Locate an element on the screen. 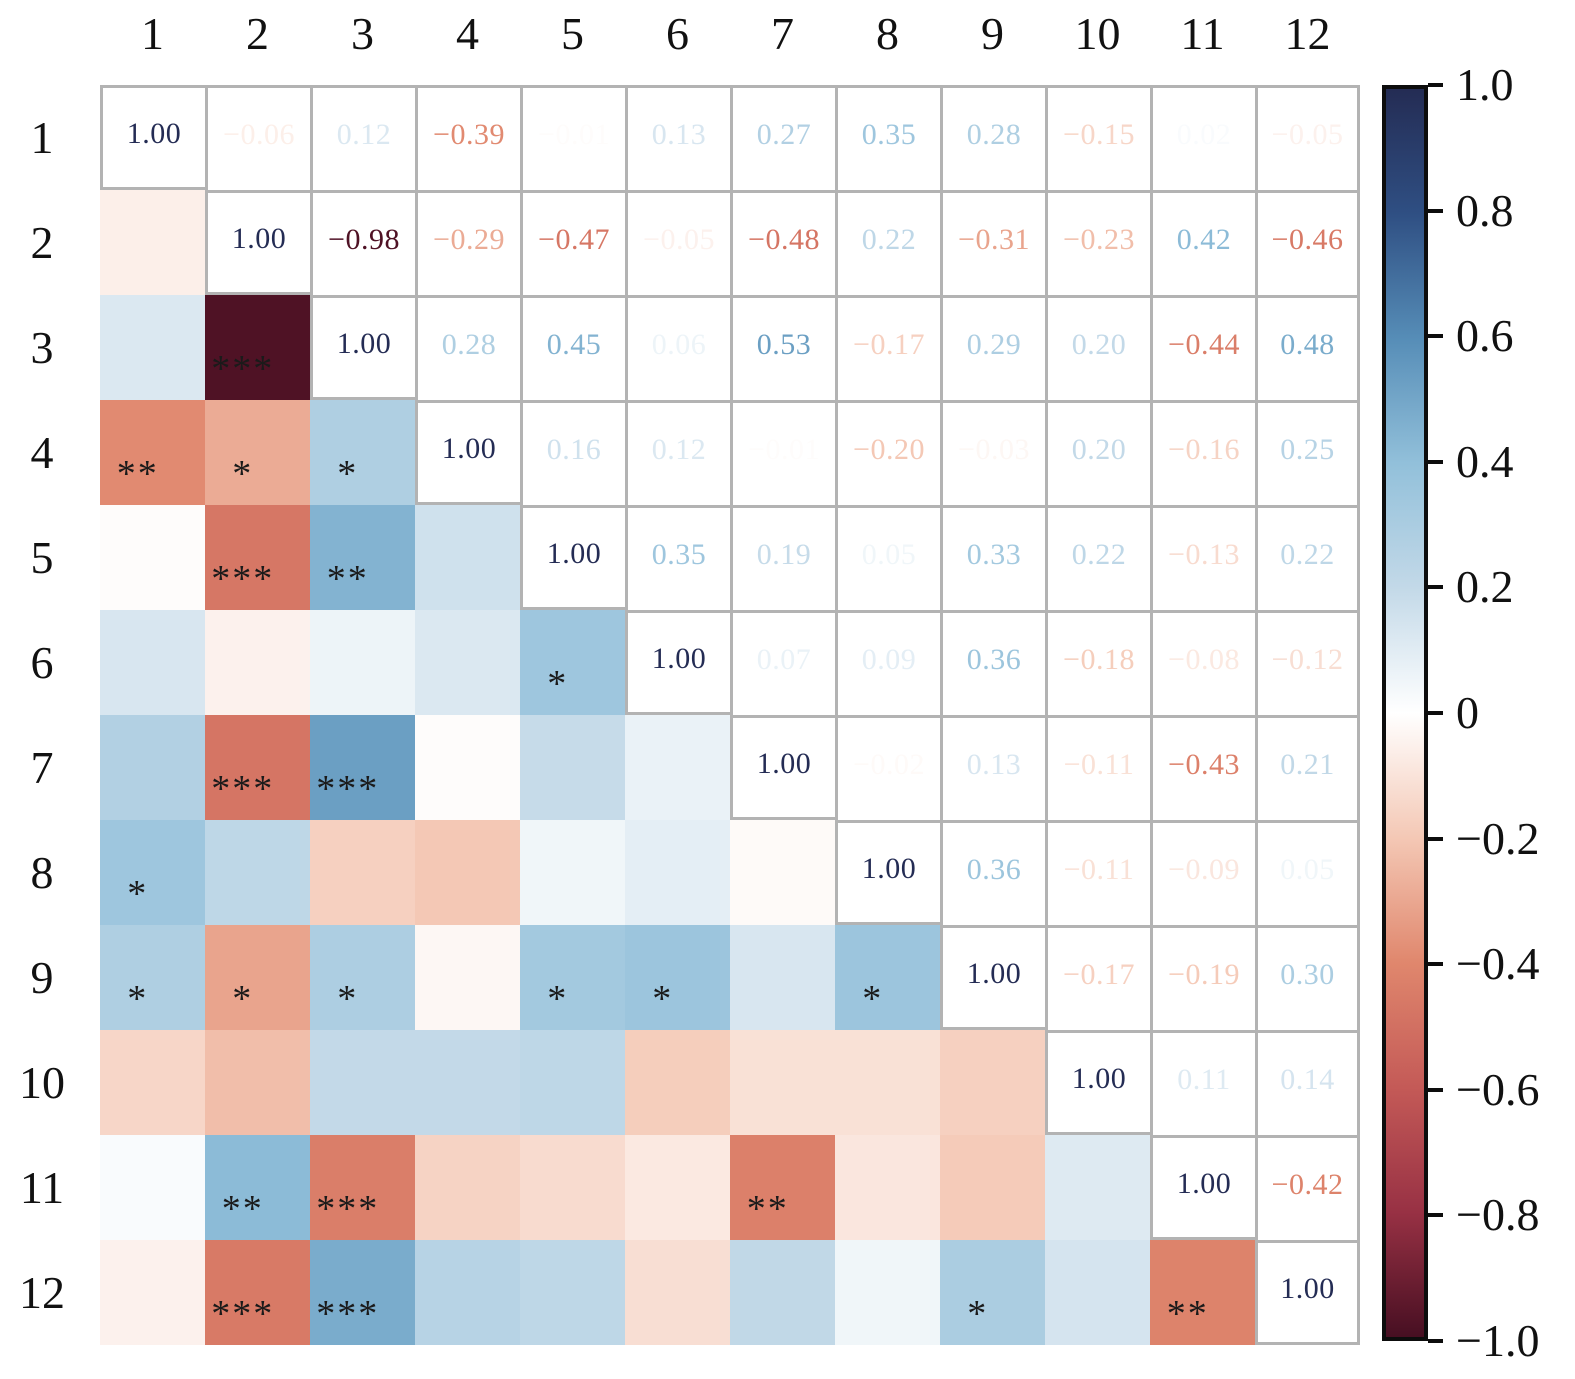 This screenshot has width=1575, height=1379. cell-value: −0.12 is located at coordinates (1307, 659).